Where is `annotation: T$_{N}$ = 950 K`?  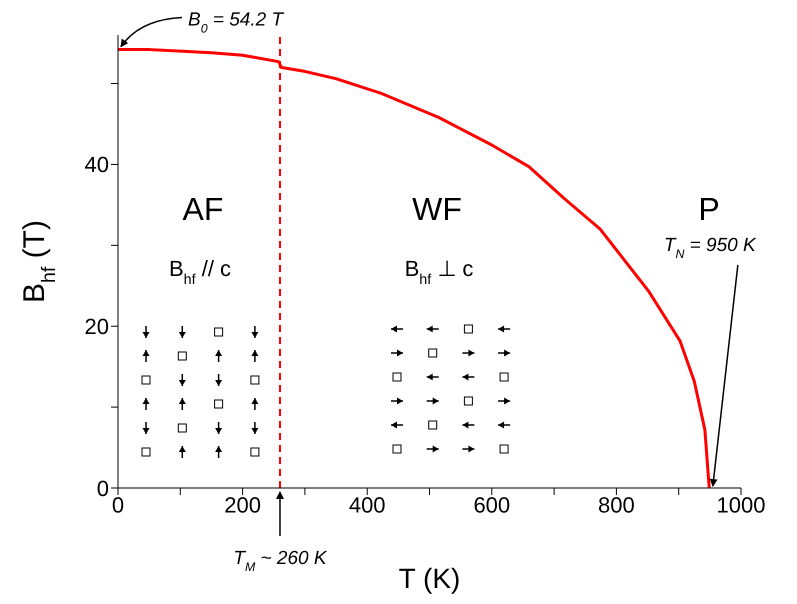 annotation: T$_{N}$ = 950 K is located at coordinates (711, 248).